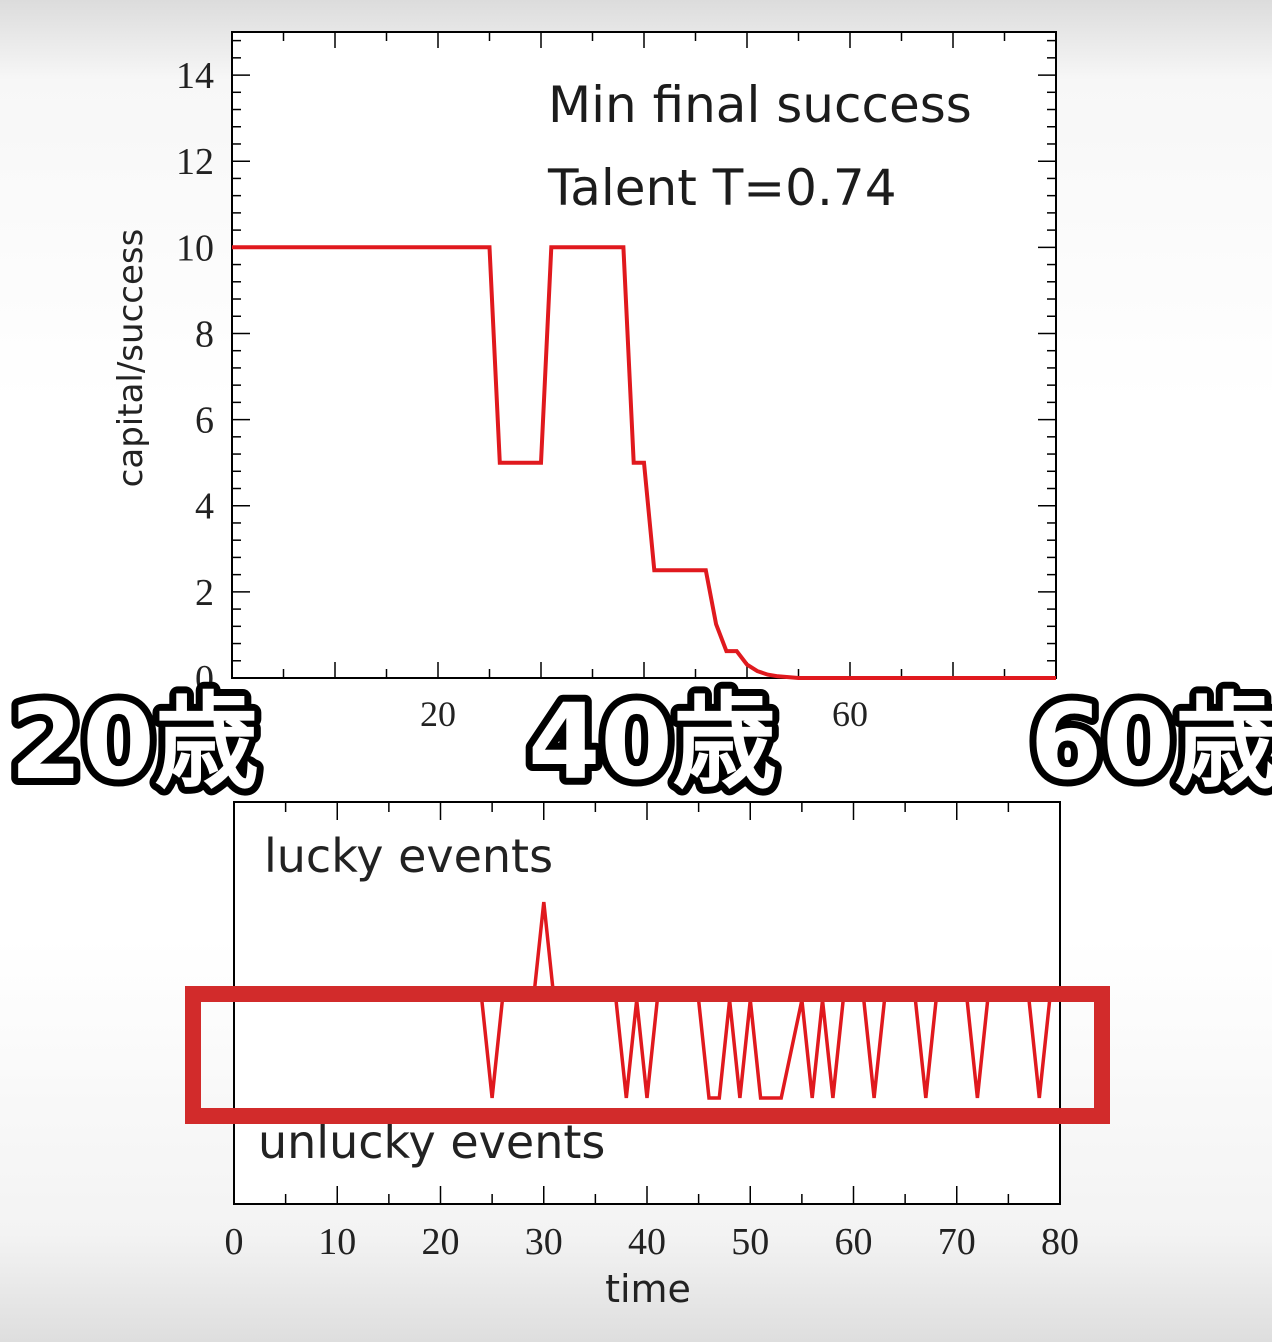 The height and width of the screenshot is (1342, 1272). What do you see at coordinates (850, 714) in the screenshot?
I see `top-x-tick-label: 60` at bounding box center [850, 714].